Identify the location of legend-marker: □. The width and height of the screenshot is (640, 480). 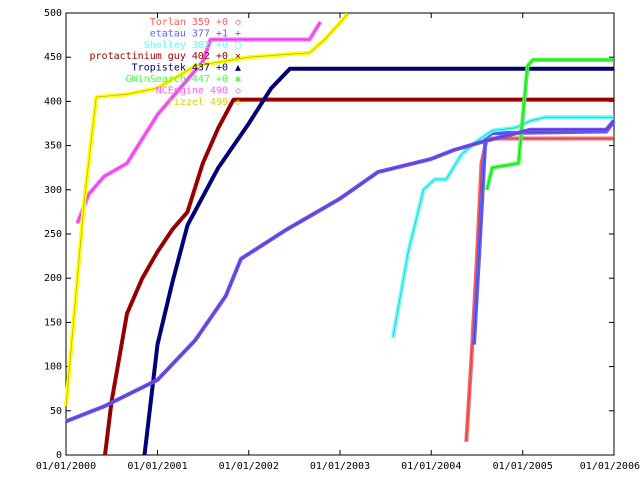
(238, 45).